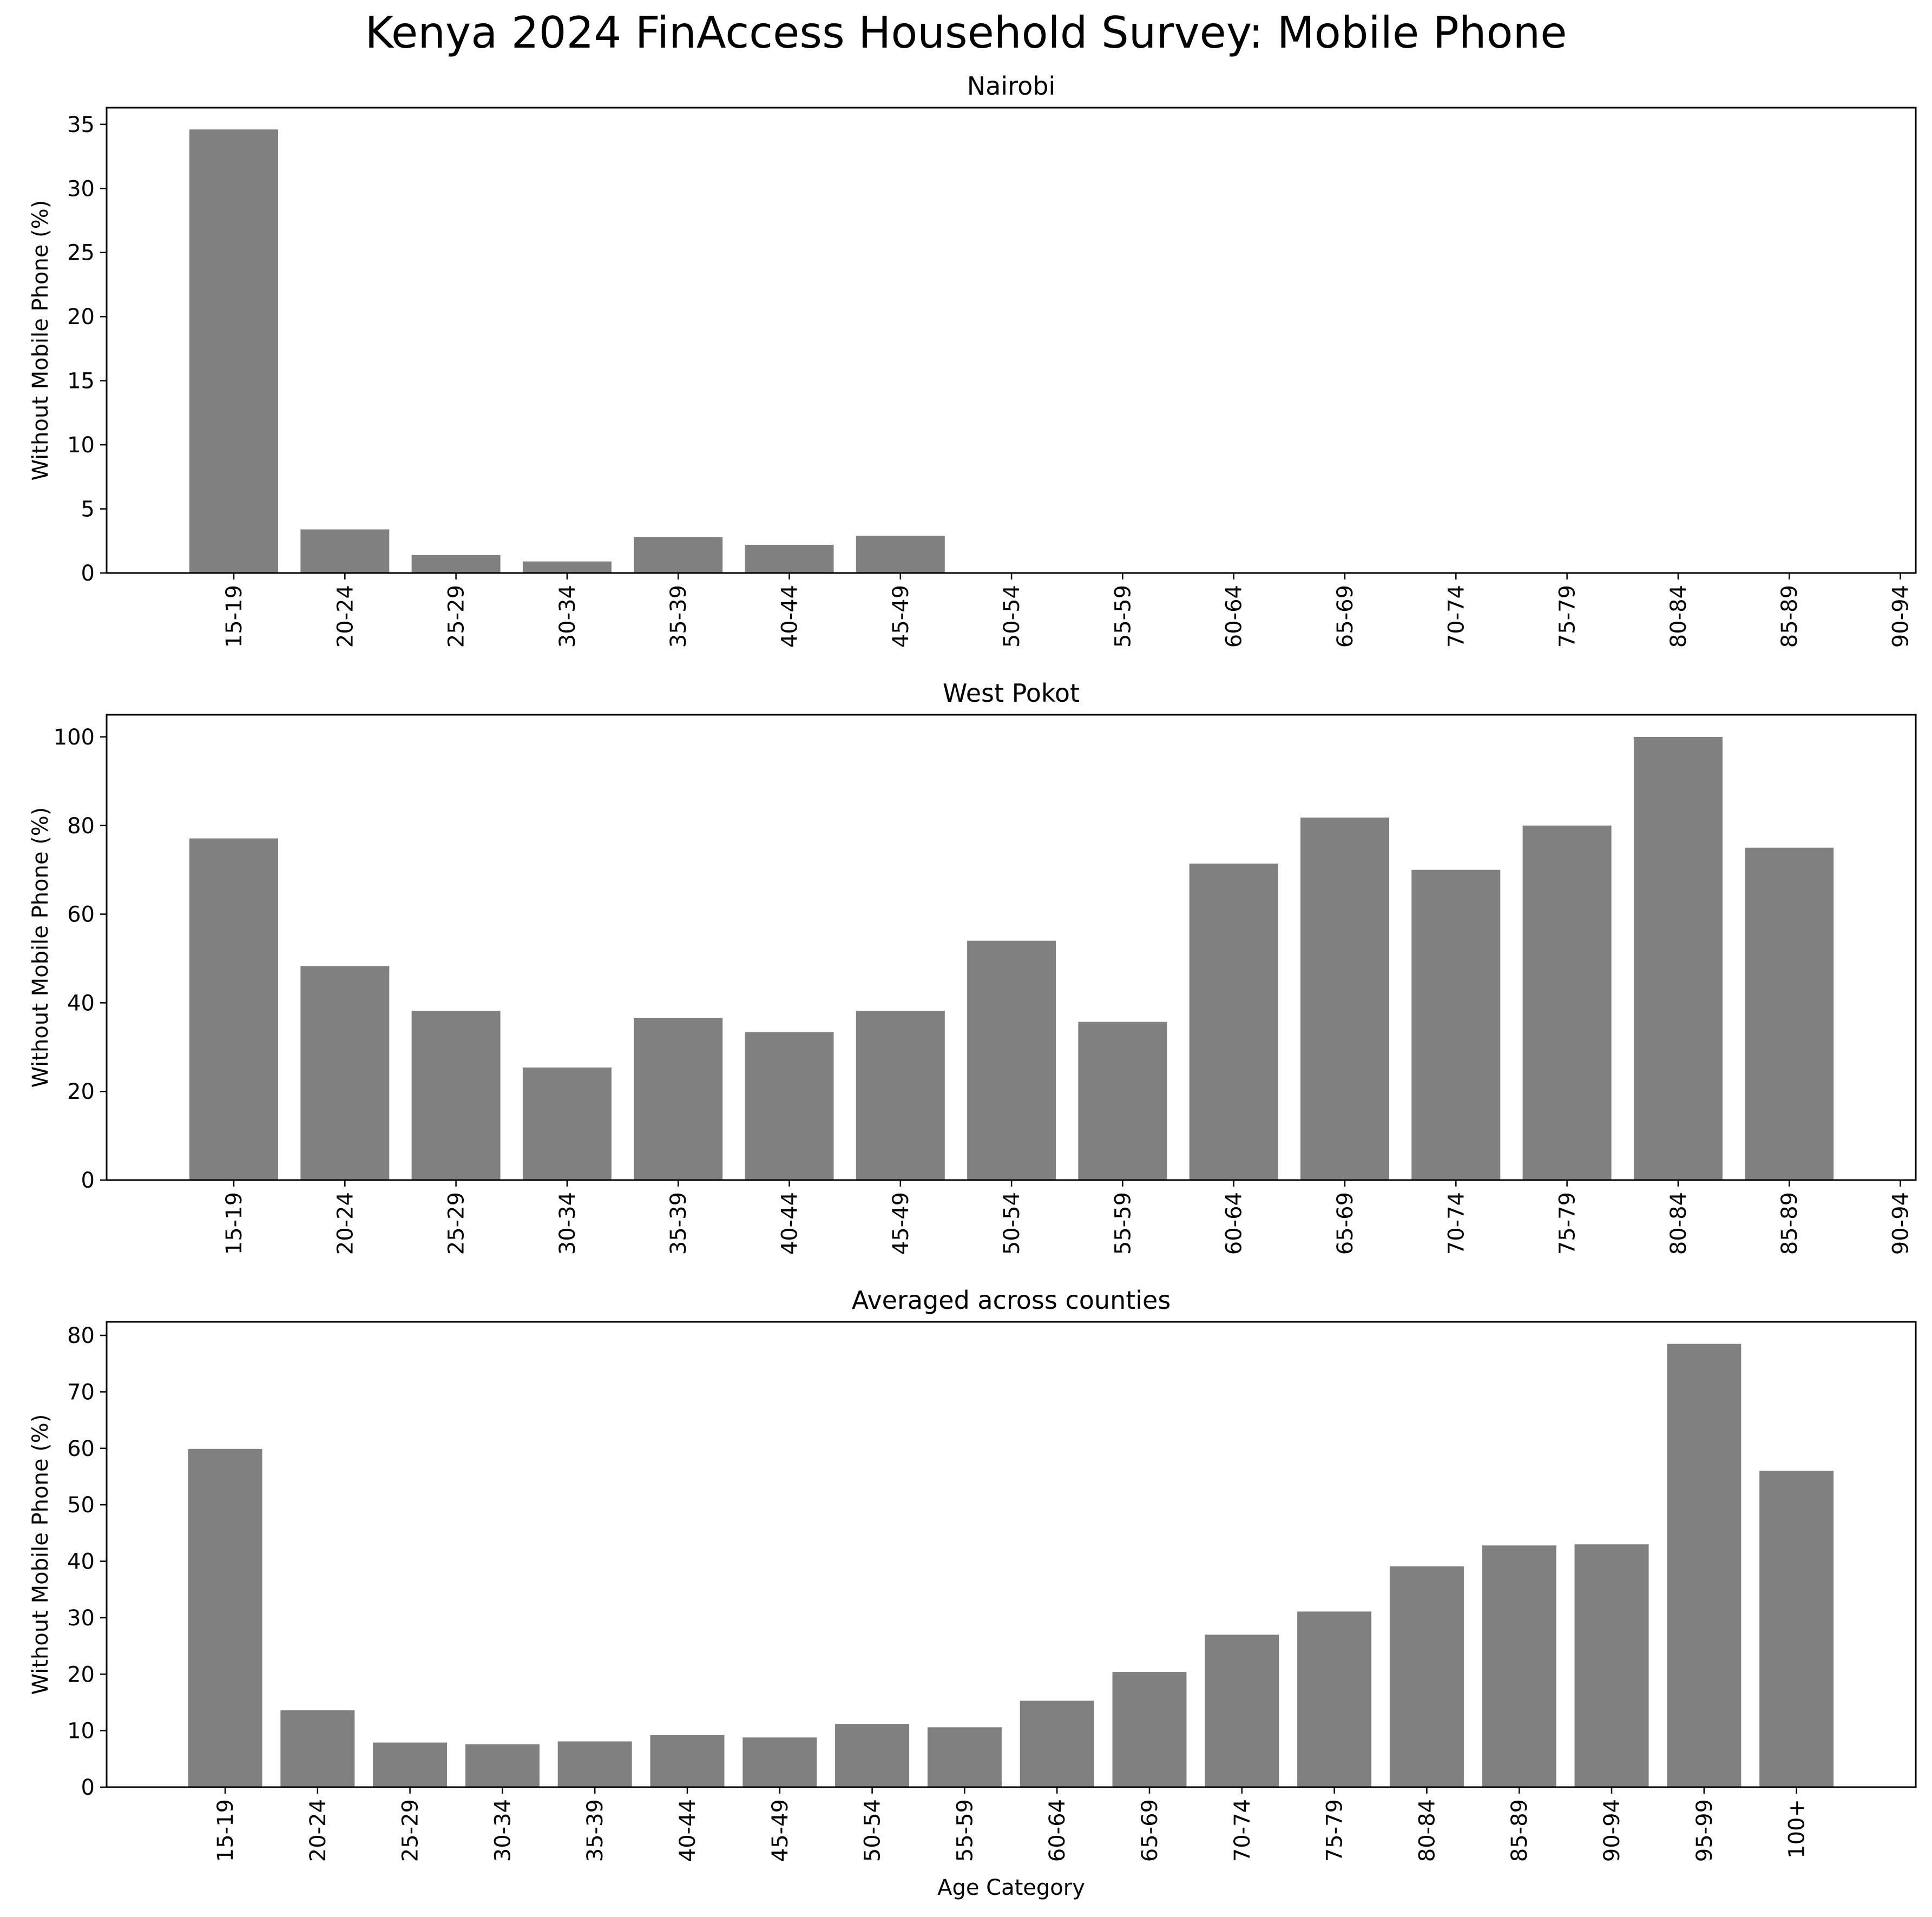 The image size is (1932, 1917). What do you see at coordinates (1011, 86) in the screenshot?
I see `panel-title: Nairobi` at bounding box center [1011, 86].